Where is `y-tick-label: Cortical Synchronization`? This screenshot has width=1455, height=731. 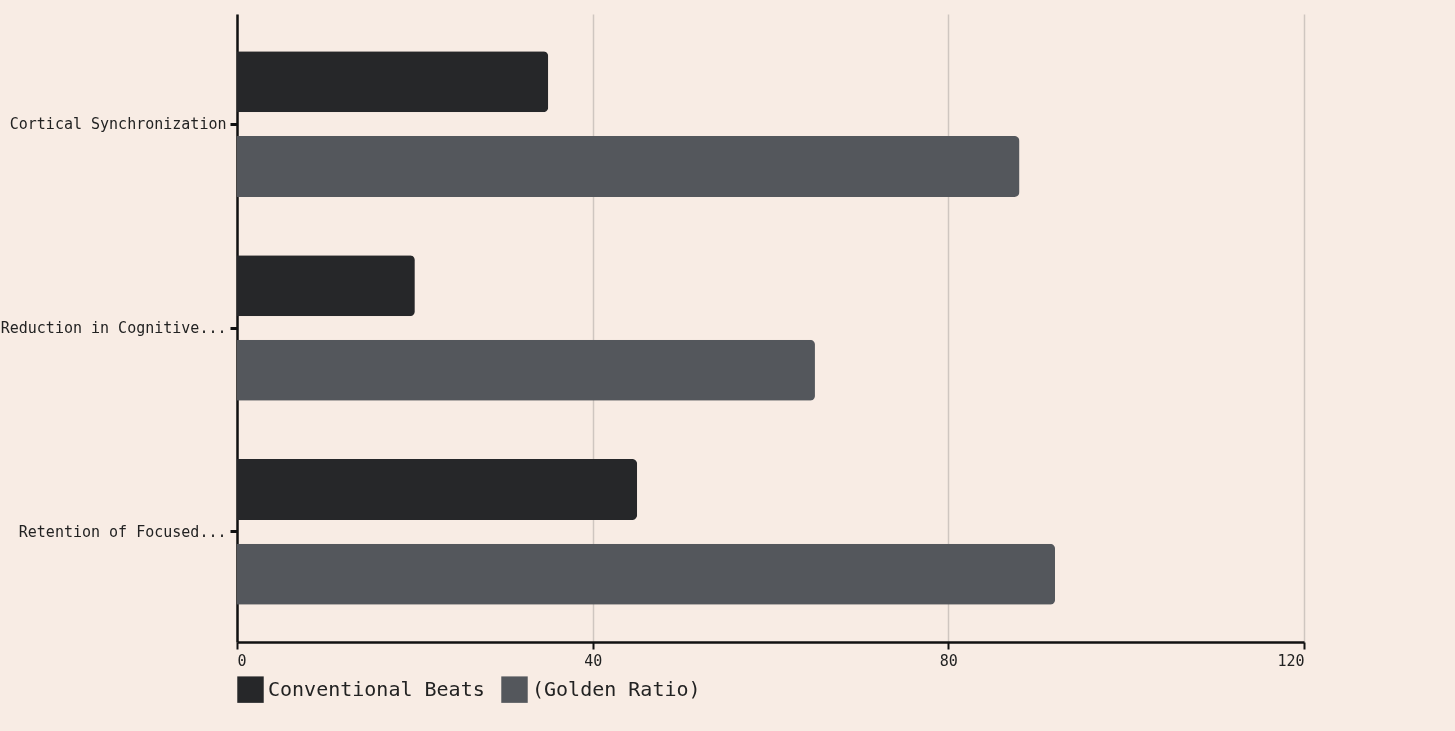
y-tick-label: Cortical Synchronization is located at coordinates (118, 124).